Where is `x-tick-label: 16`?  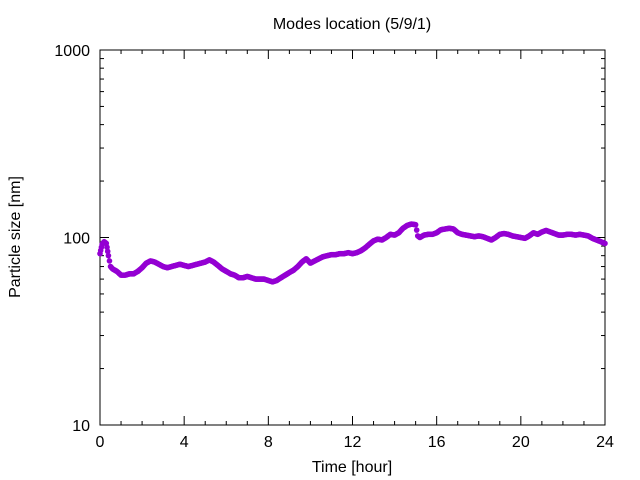 x-tick-label: 16 is located at coordinates (437, 442).